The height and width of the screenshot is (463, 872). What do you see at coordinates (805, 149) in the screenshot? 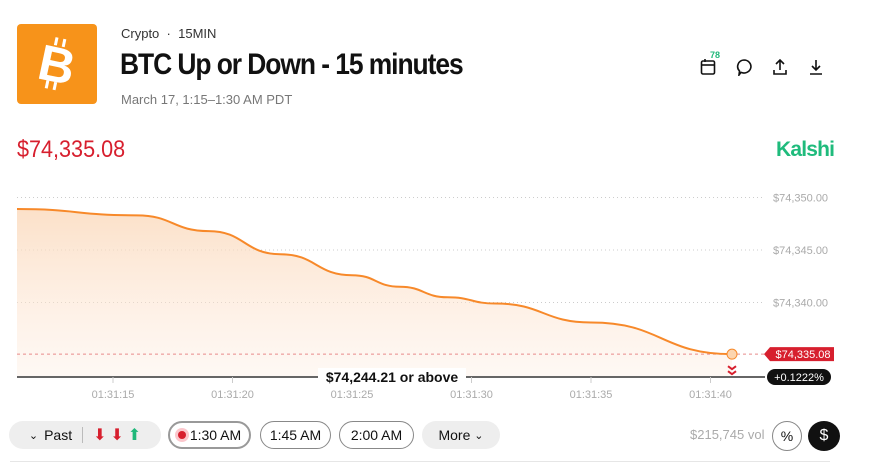
I see `kalshi-logo: Kalshi` at bounding box center [805, 149].